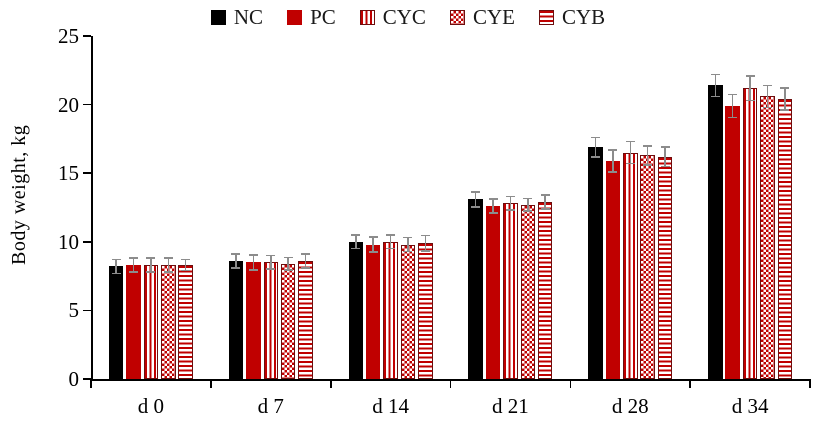 The image size is (816, 427). I want to click on x-tick-label: d 14, so click(390, 406).